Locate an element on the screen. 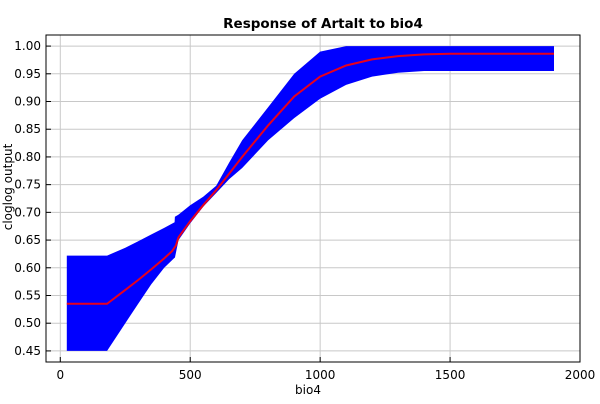 This screenshot has height=404, width=600. x-axis: 0 500 1000 1500 2000 is located at coordinates (325, 369).